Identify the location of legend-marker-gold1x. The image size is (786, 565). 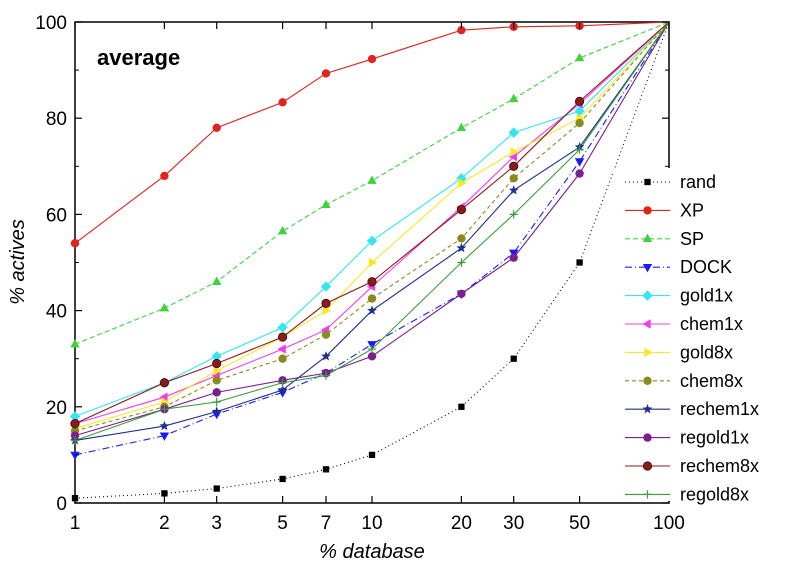
(647, 295).